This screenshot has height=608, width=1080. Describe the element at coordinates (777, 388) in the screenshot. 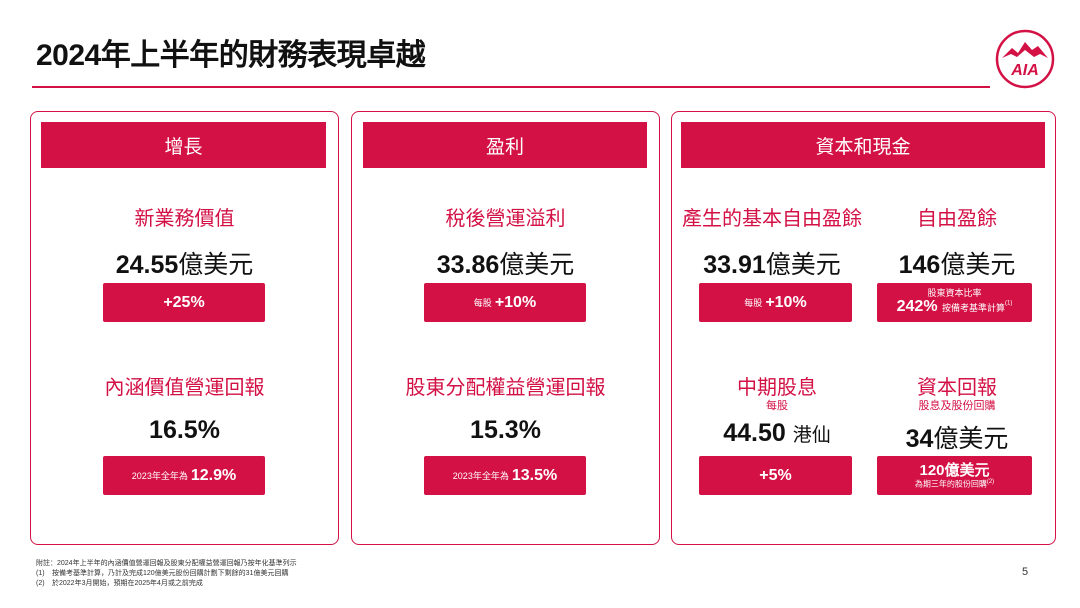

I see `interim-dividend-label: 中期股息` at that location.